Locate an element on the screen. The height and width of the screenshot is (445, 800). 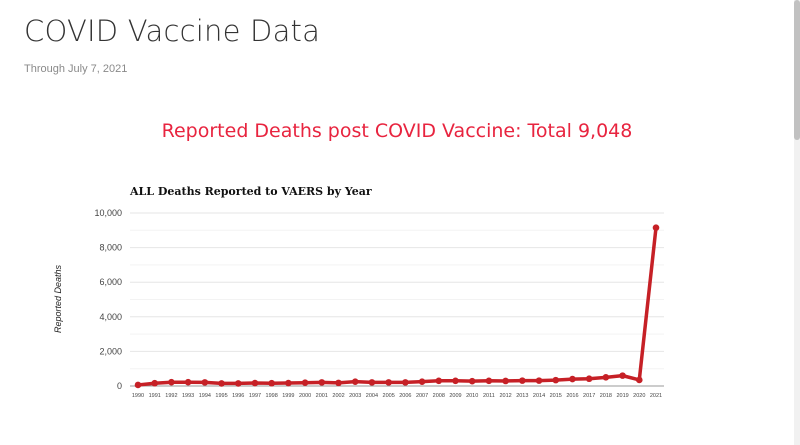
y-tick-label: 4,000 is located at coordinates (110, 317).